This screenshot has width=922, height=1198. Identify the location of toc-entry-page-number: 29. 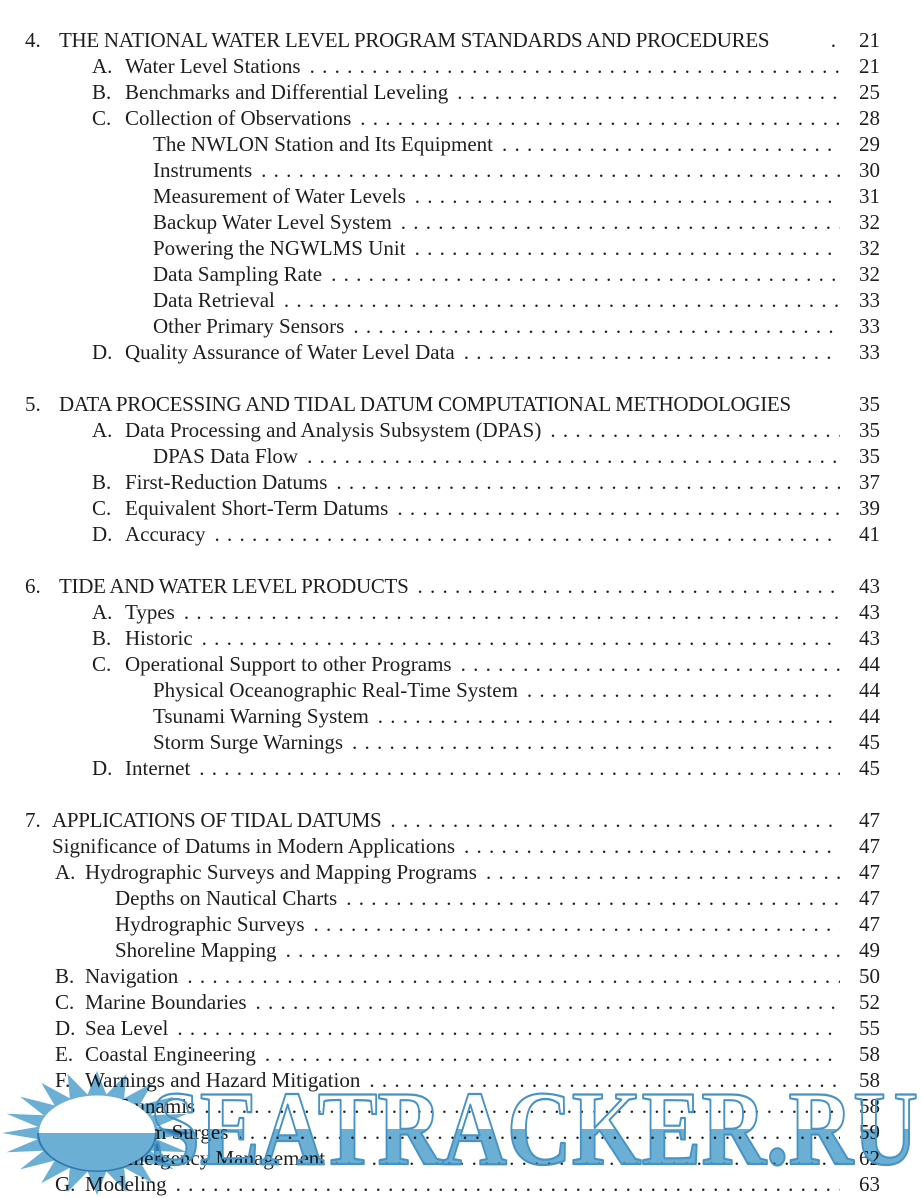
(869, 144).